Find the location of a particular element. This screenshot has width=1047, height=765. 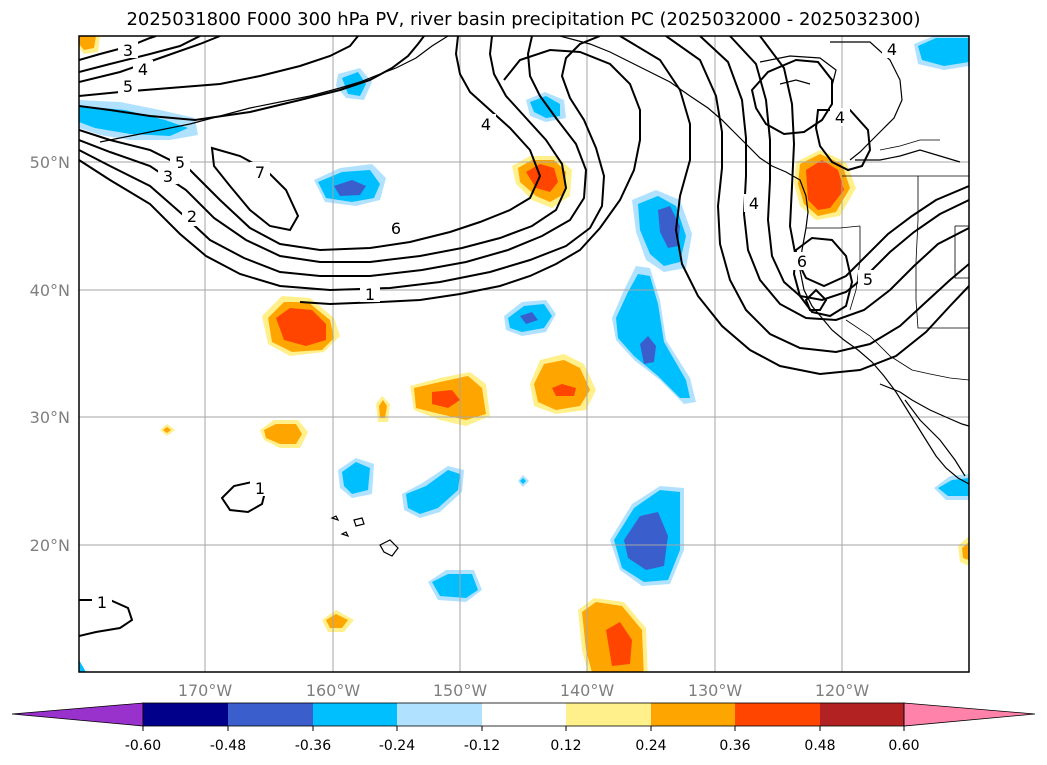

colorbar-tick: -0.60 is located at coordinates (143, 746).